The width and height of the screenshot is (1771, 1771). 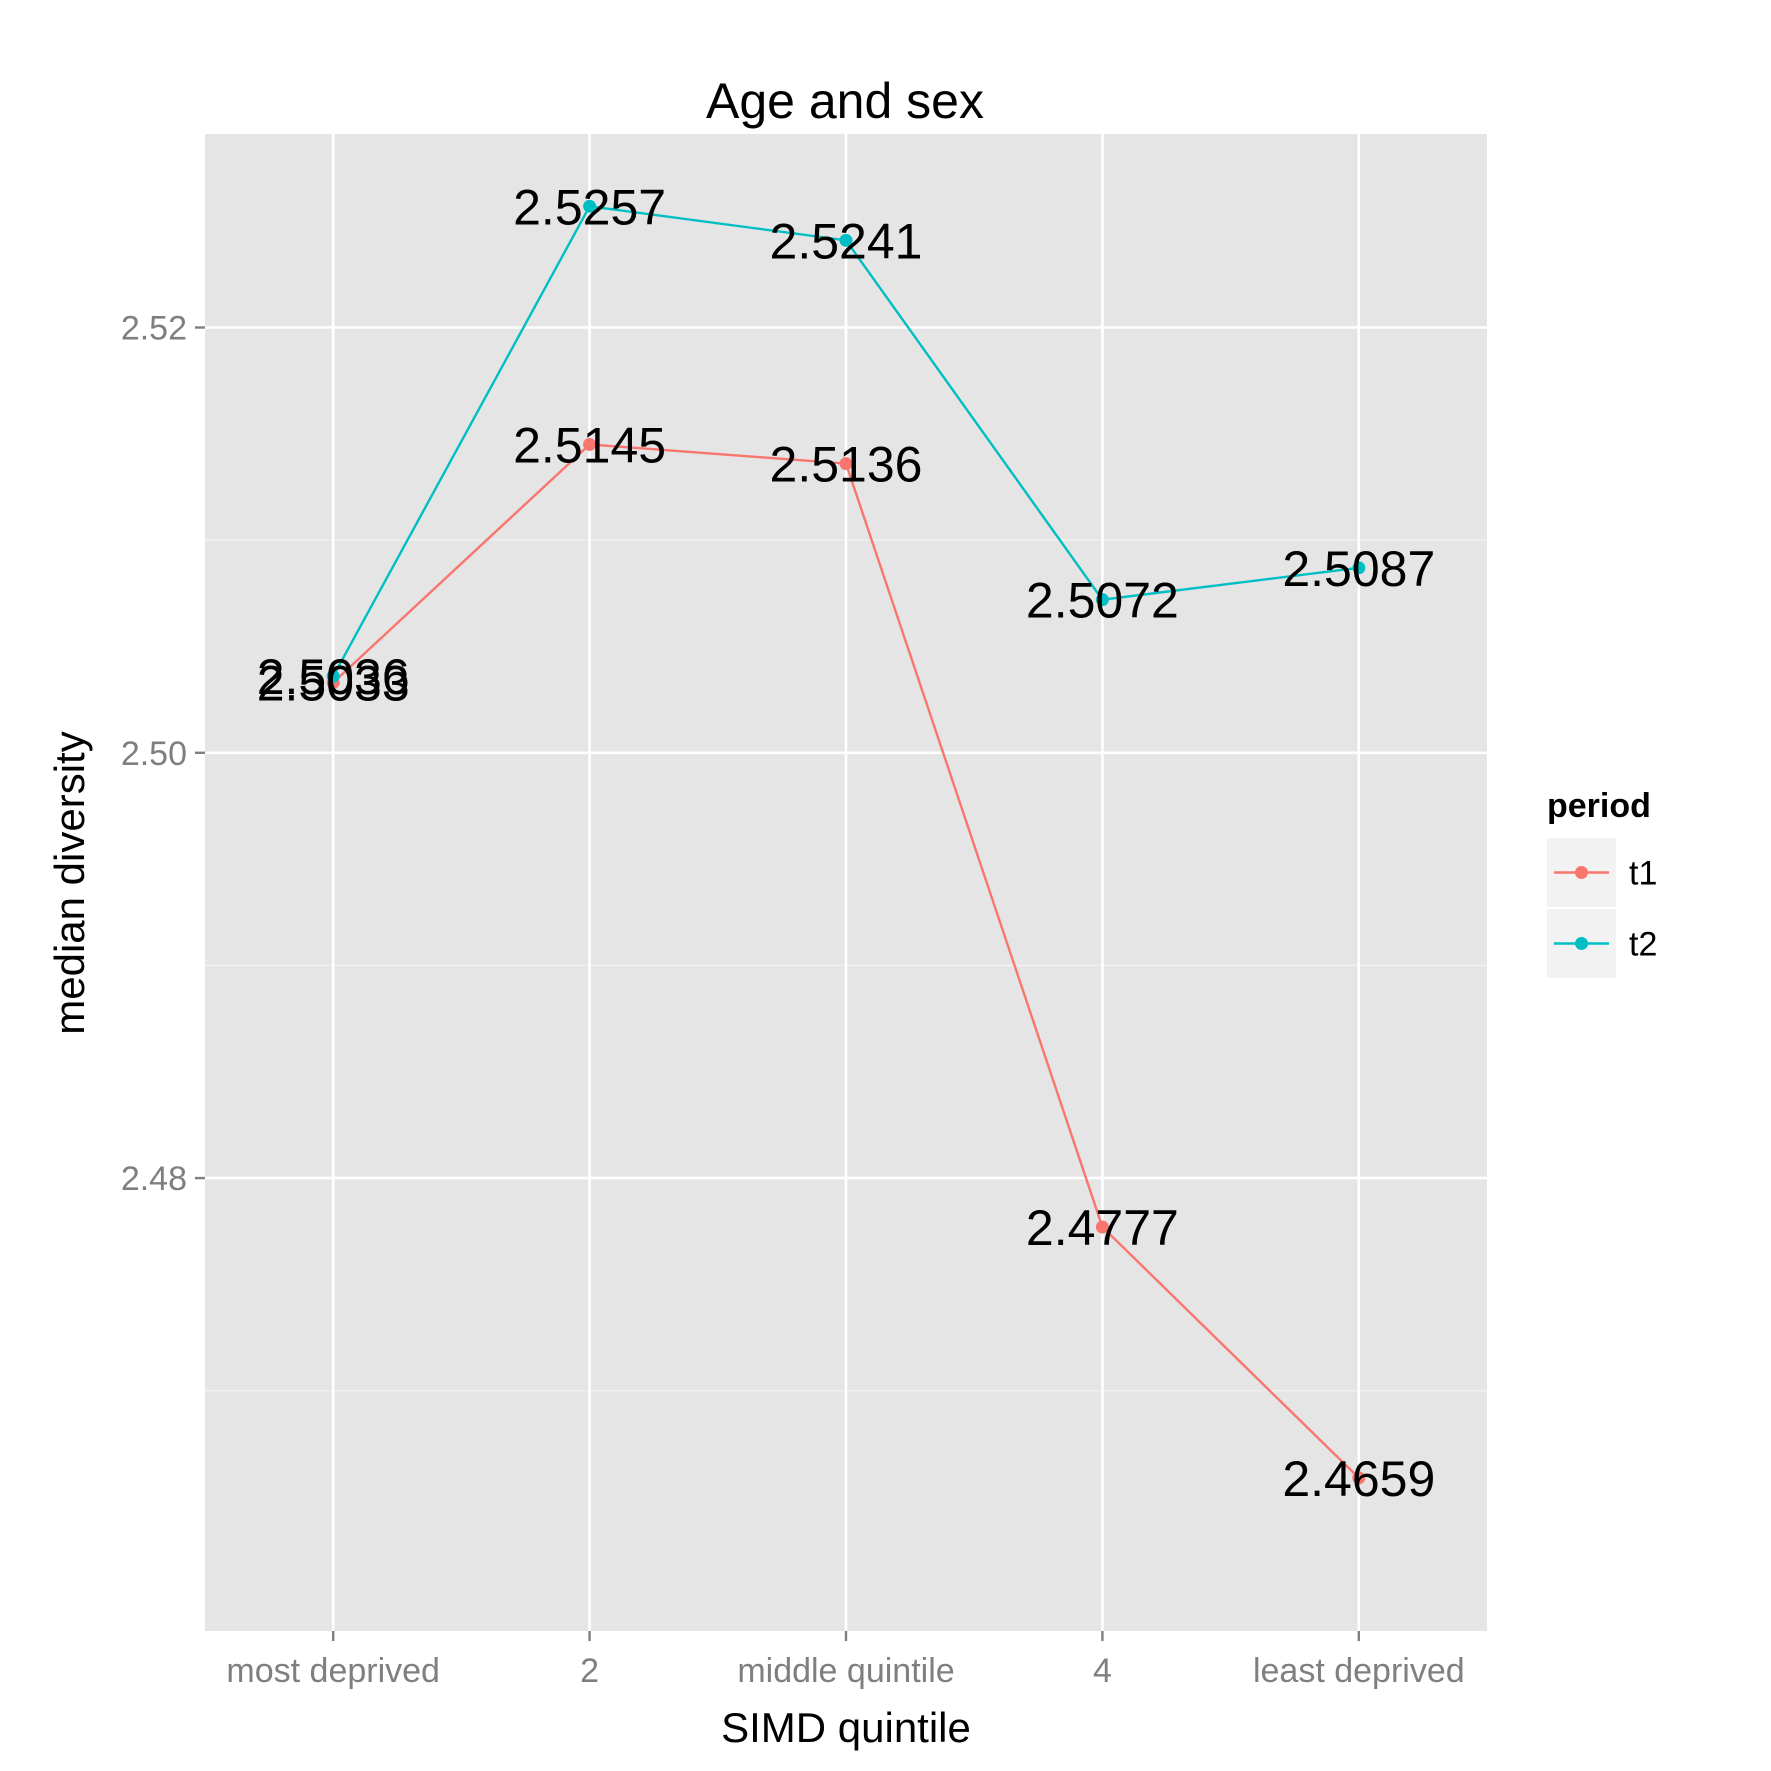 What do you see at coordinates (154, 329) in the screenshot?
I see `y-tick-label: 2.52` at bounding box center [154, 329].